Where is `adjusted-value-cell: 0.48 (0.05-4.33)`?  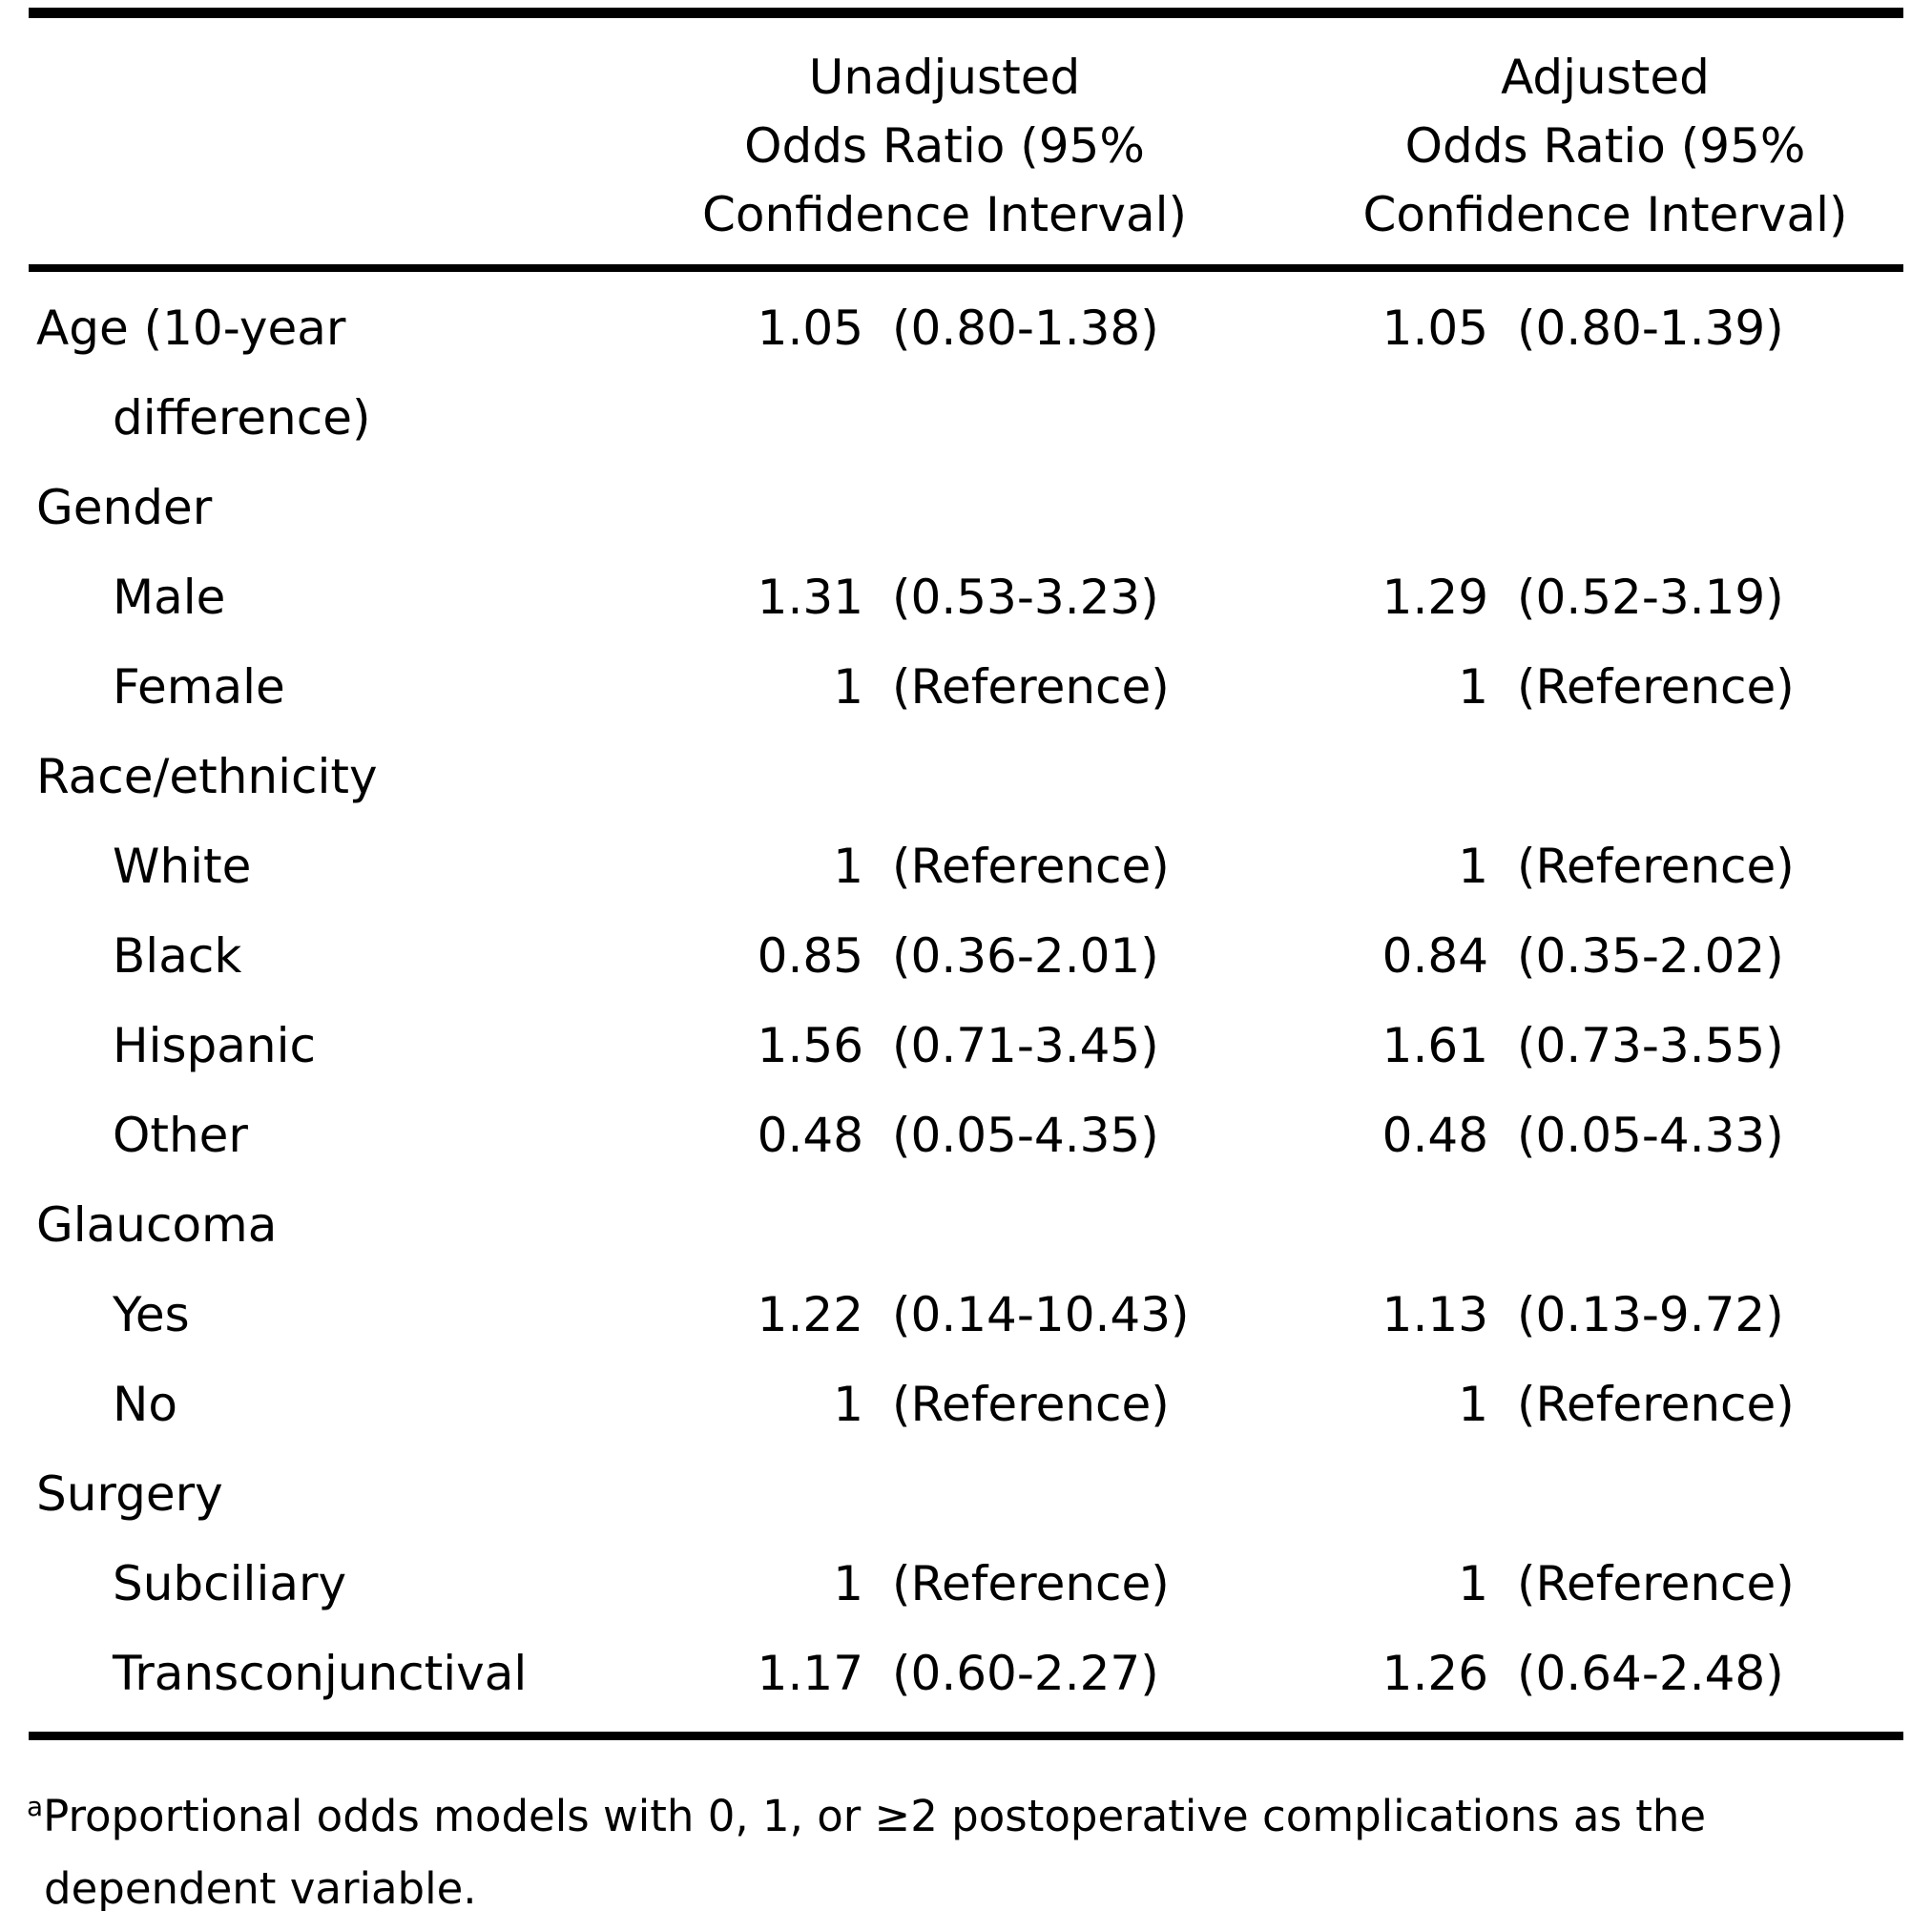 adjusted-value-cell: 0.48 (0.05-4.33) is located at coordinates (1605, 1135).